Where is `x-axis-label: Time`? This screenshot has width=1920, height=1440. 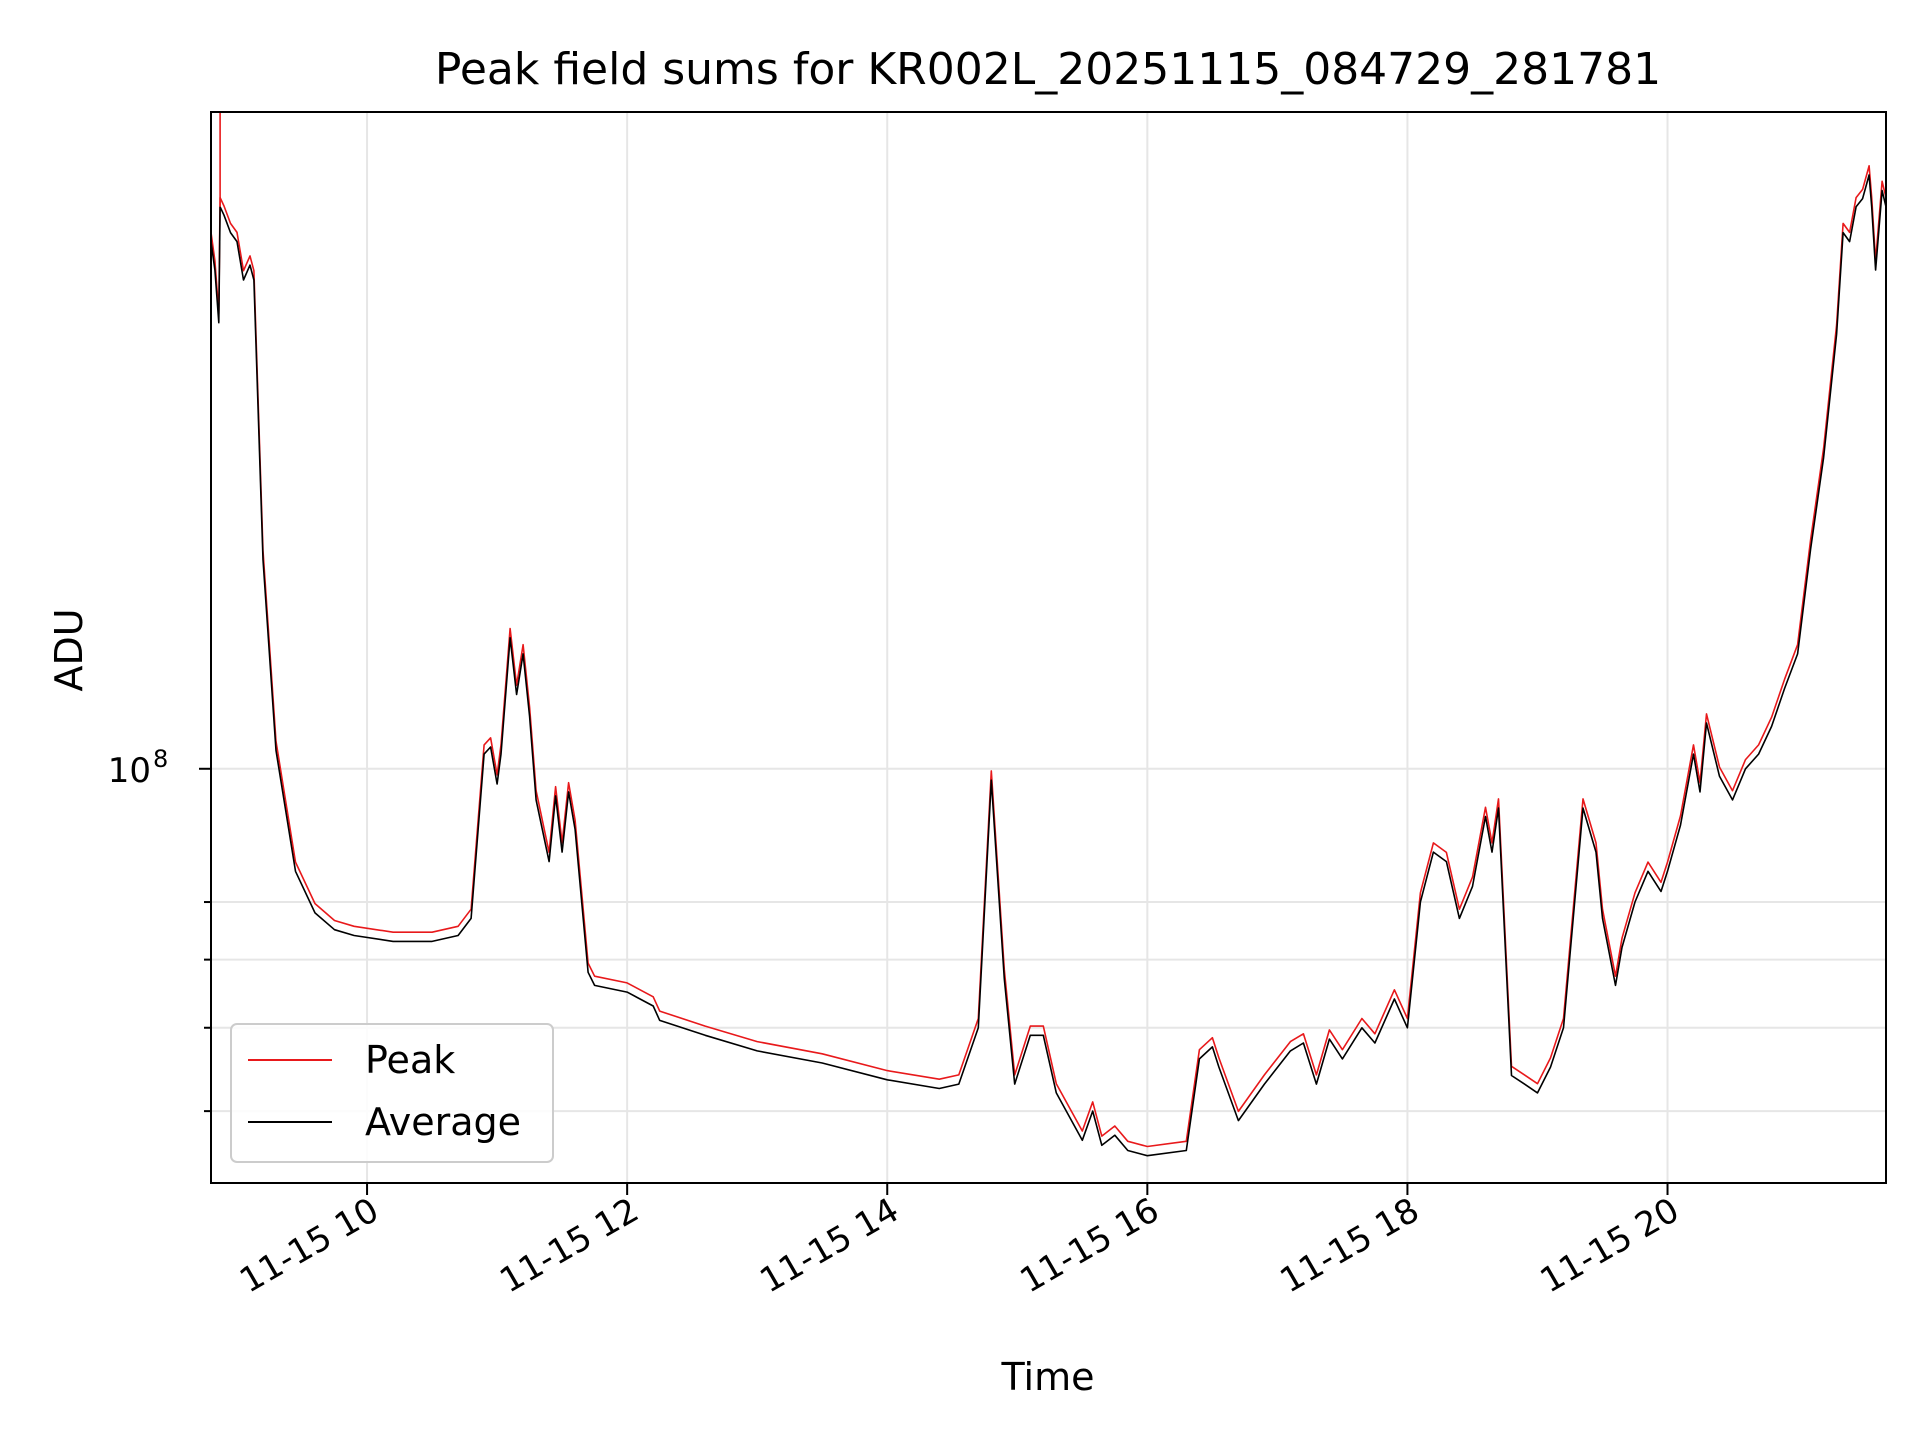
x-axis-label: Time is located at coordinates (1048, 1377).